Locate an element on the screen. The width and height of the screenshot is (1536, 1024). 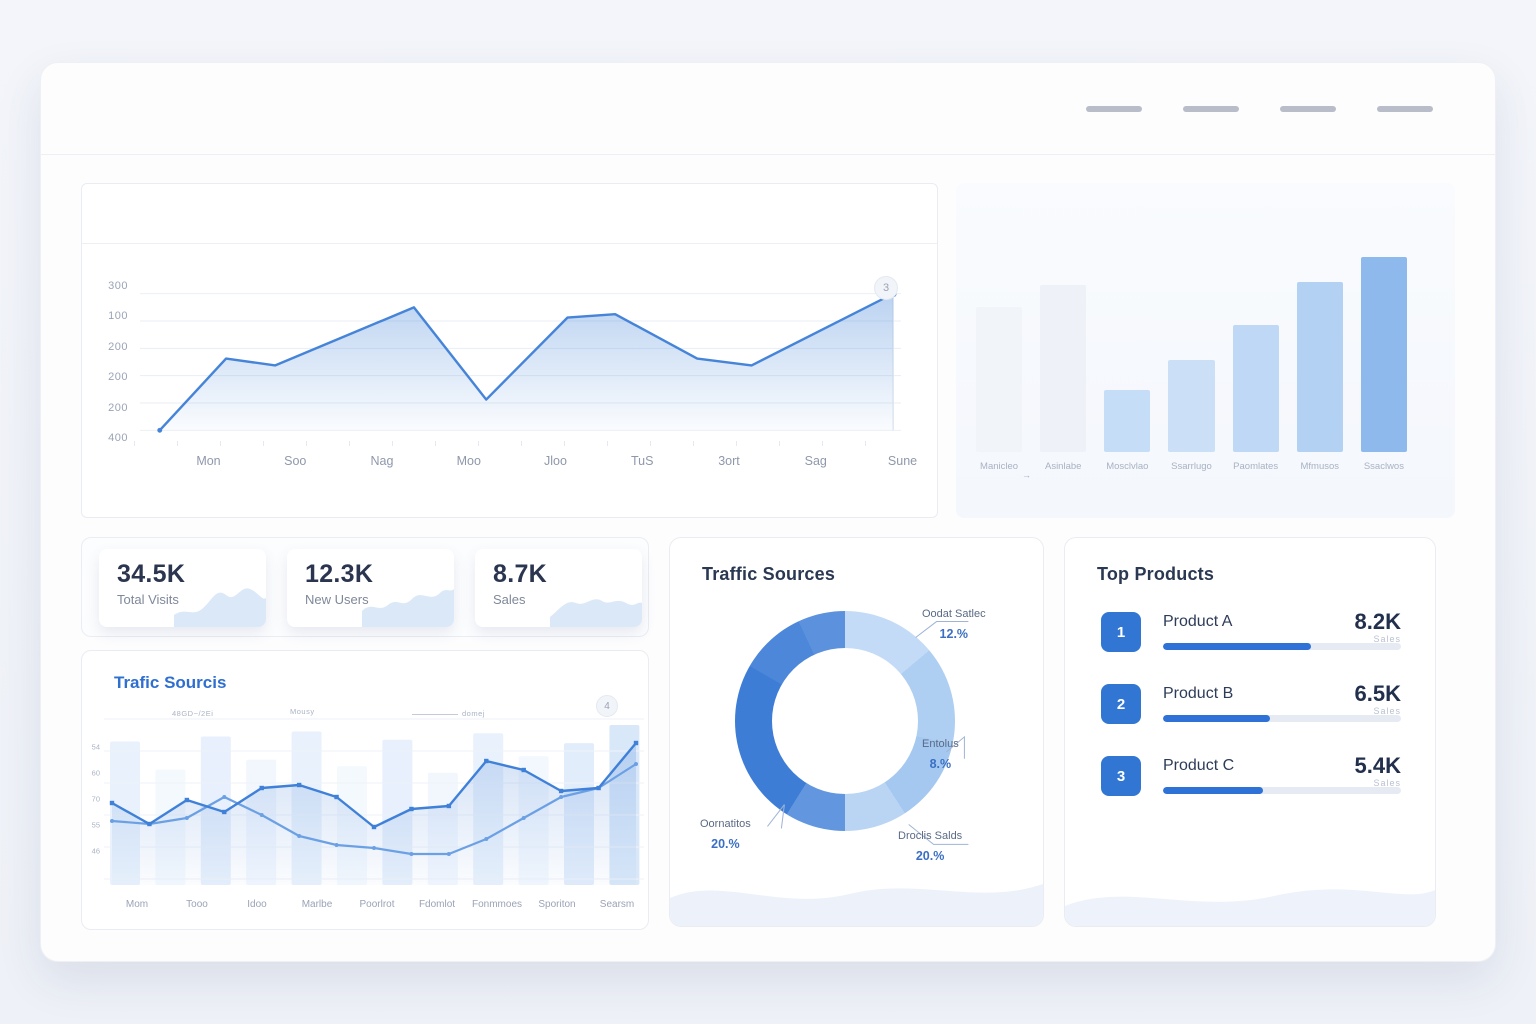
traffic-sources-donut-chart is located at coordinates (845, 721).